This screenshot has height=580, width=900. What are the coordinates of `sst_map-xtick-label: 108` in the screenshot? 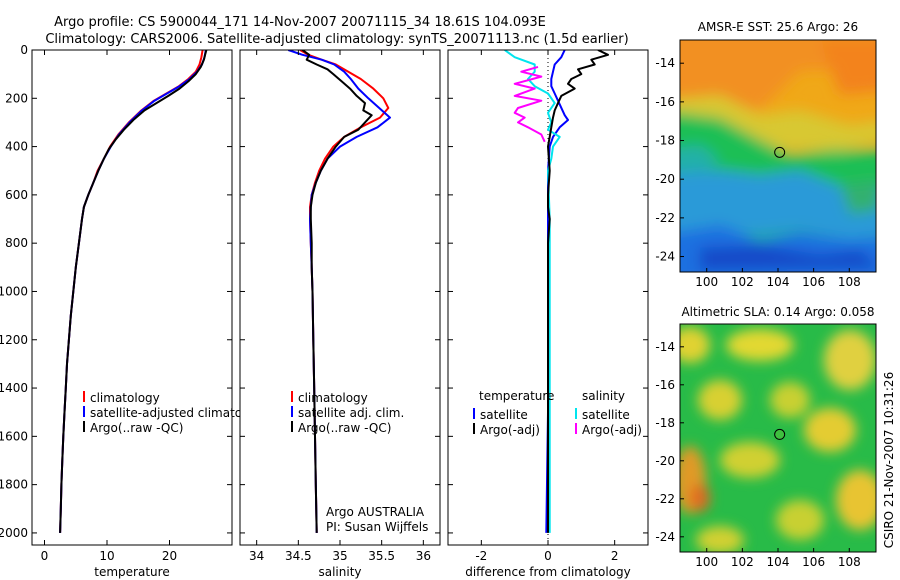 It's located at (849, 282).